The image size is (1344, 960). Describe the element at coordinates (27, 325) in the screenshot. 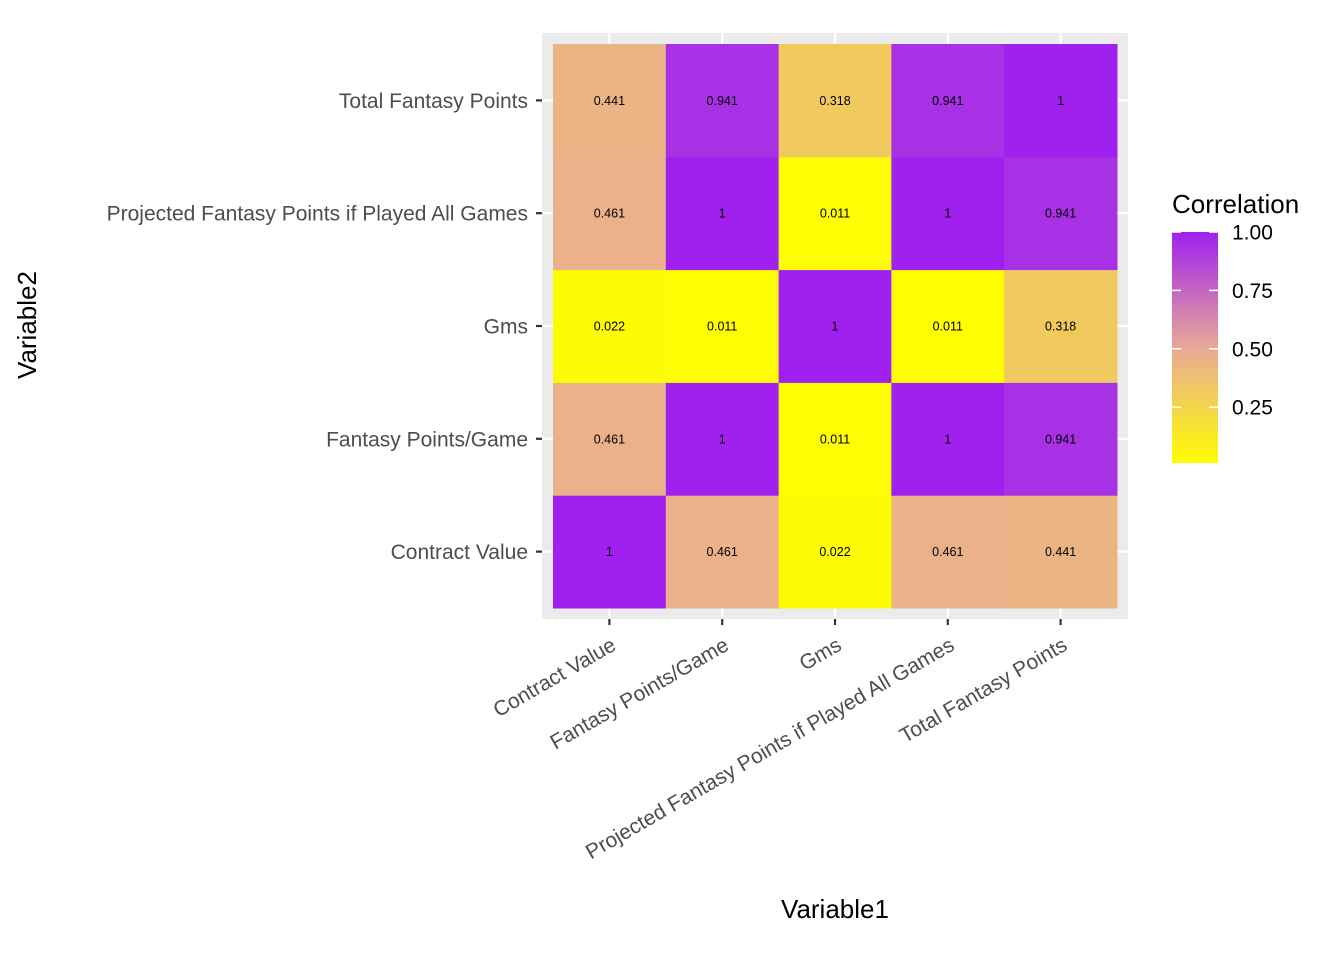

I see `y-axis-title: Variable2` at that location.